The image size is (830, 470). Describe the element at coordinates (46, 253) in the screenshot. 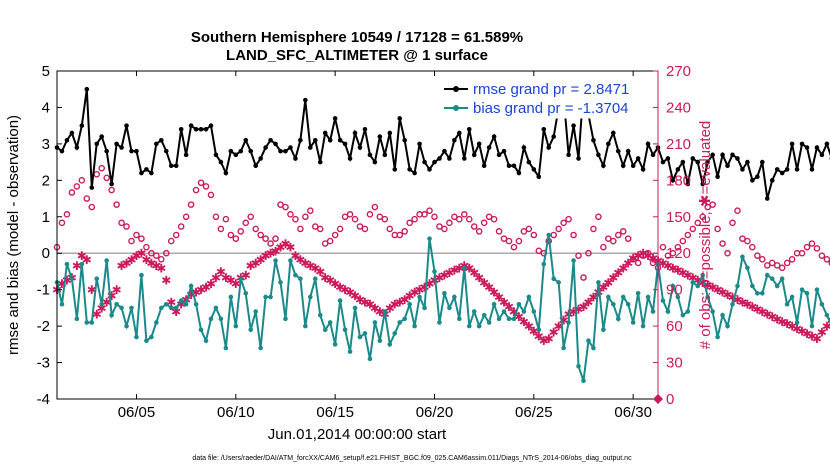

I see `y-left-tick-label: 0` at that location.